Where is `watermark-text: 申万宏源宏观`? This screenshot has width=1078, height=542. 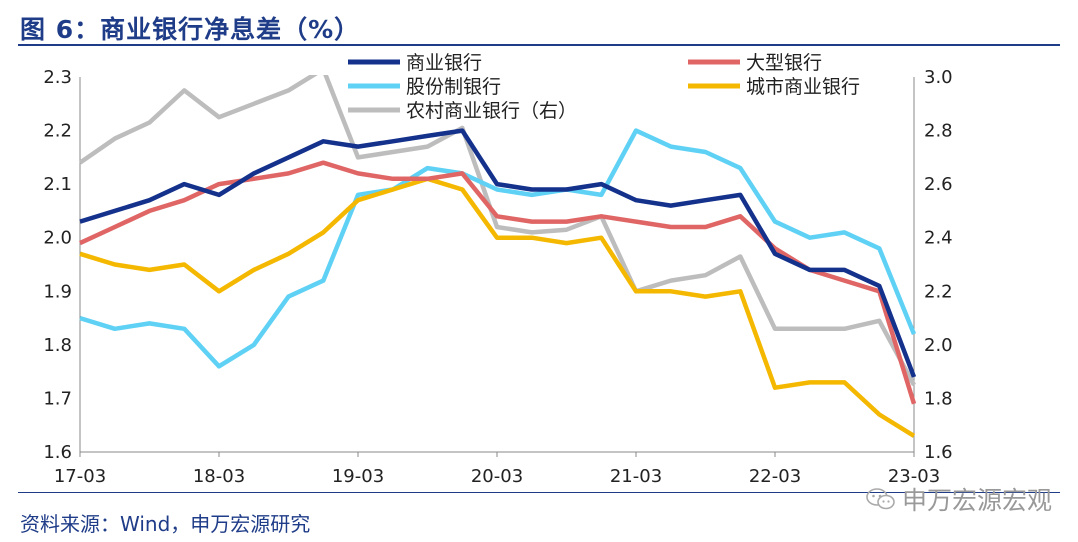 watermark-text: 申万宏源宏观 is located at coordinates (976, 500).